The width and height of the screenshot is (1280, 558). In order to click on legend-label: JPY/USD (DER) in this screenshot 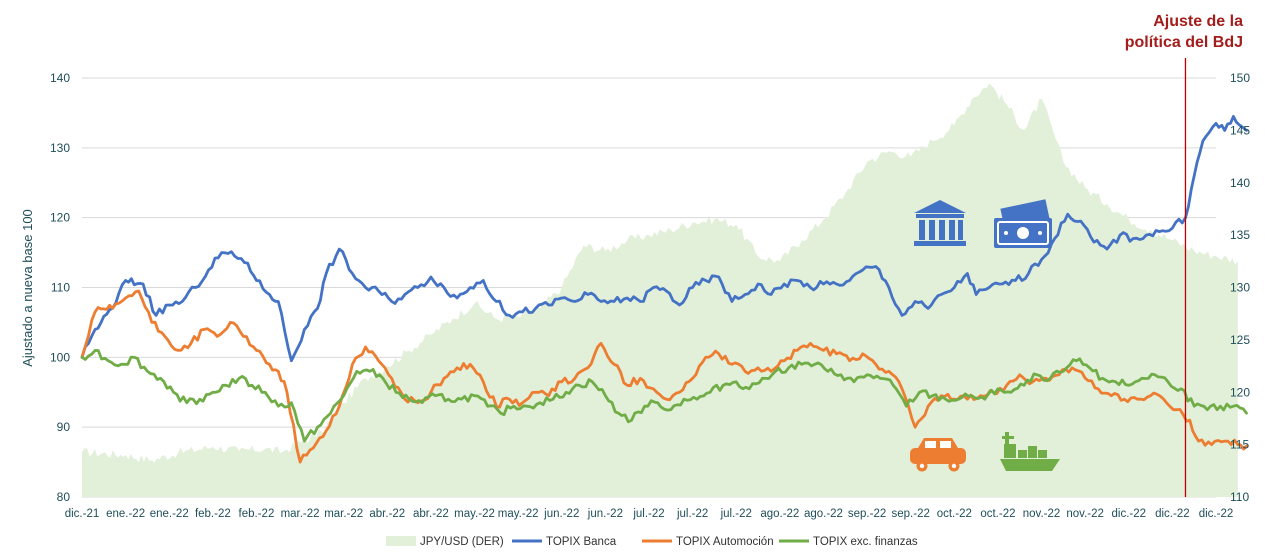, I will do `click(462, 542)`.